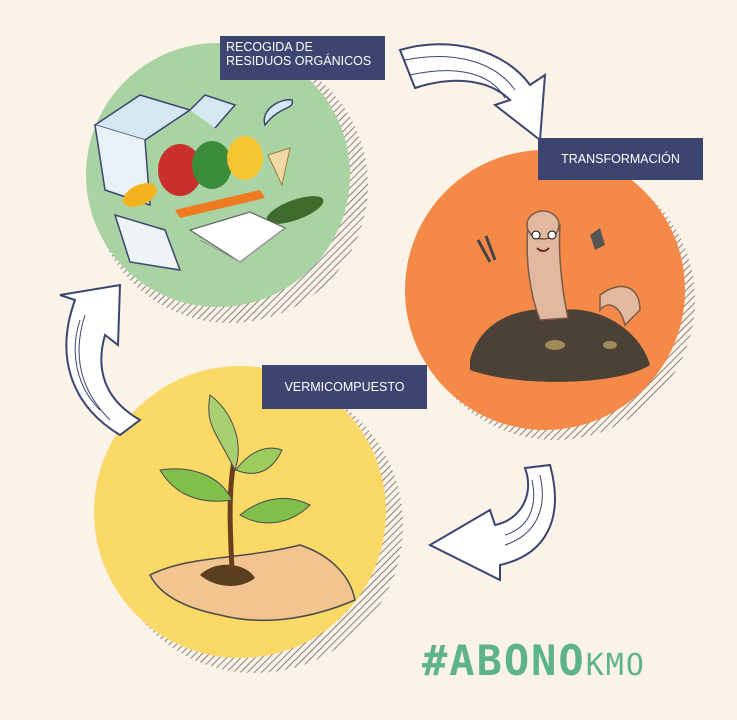 The height and width of the screenshot is (720, 737). What do you see at coordinates (560, 296) in the screenshot?
I see `worm-illustration` at bounding box center [560, 296].